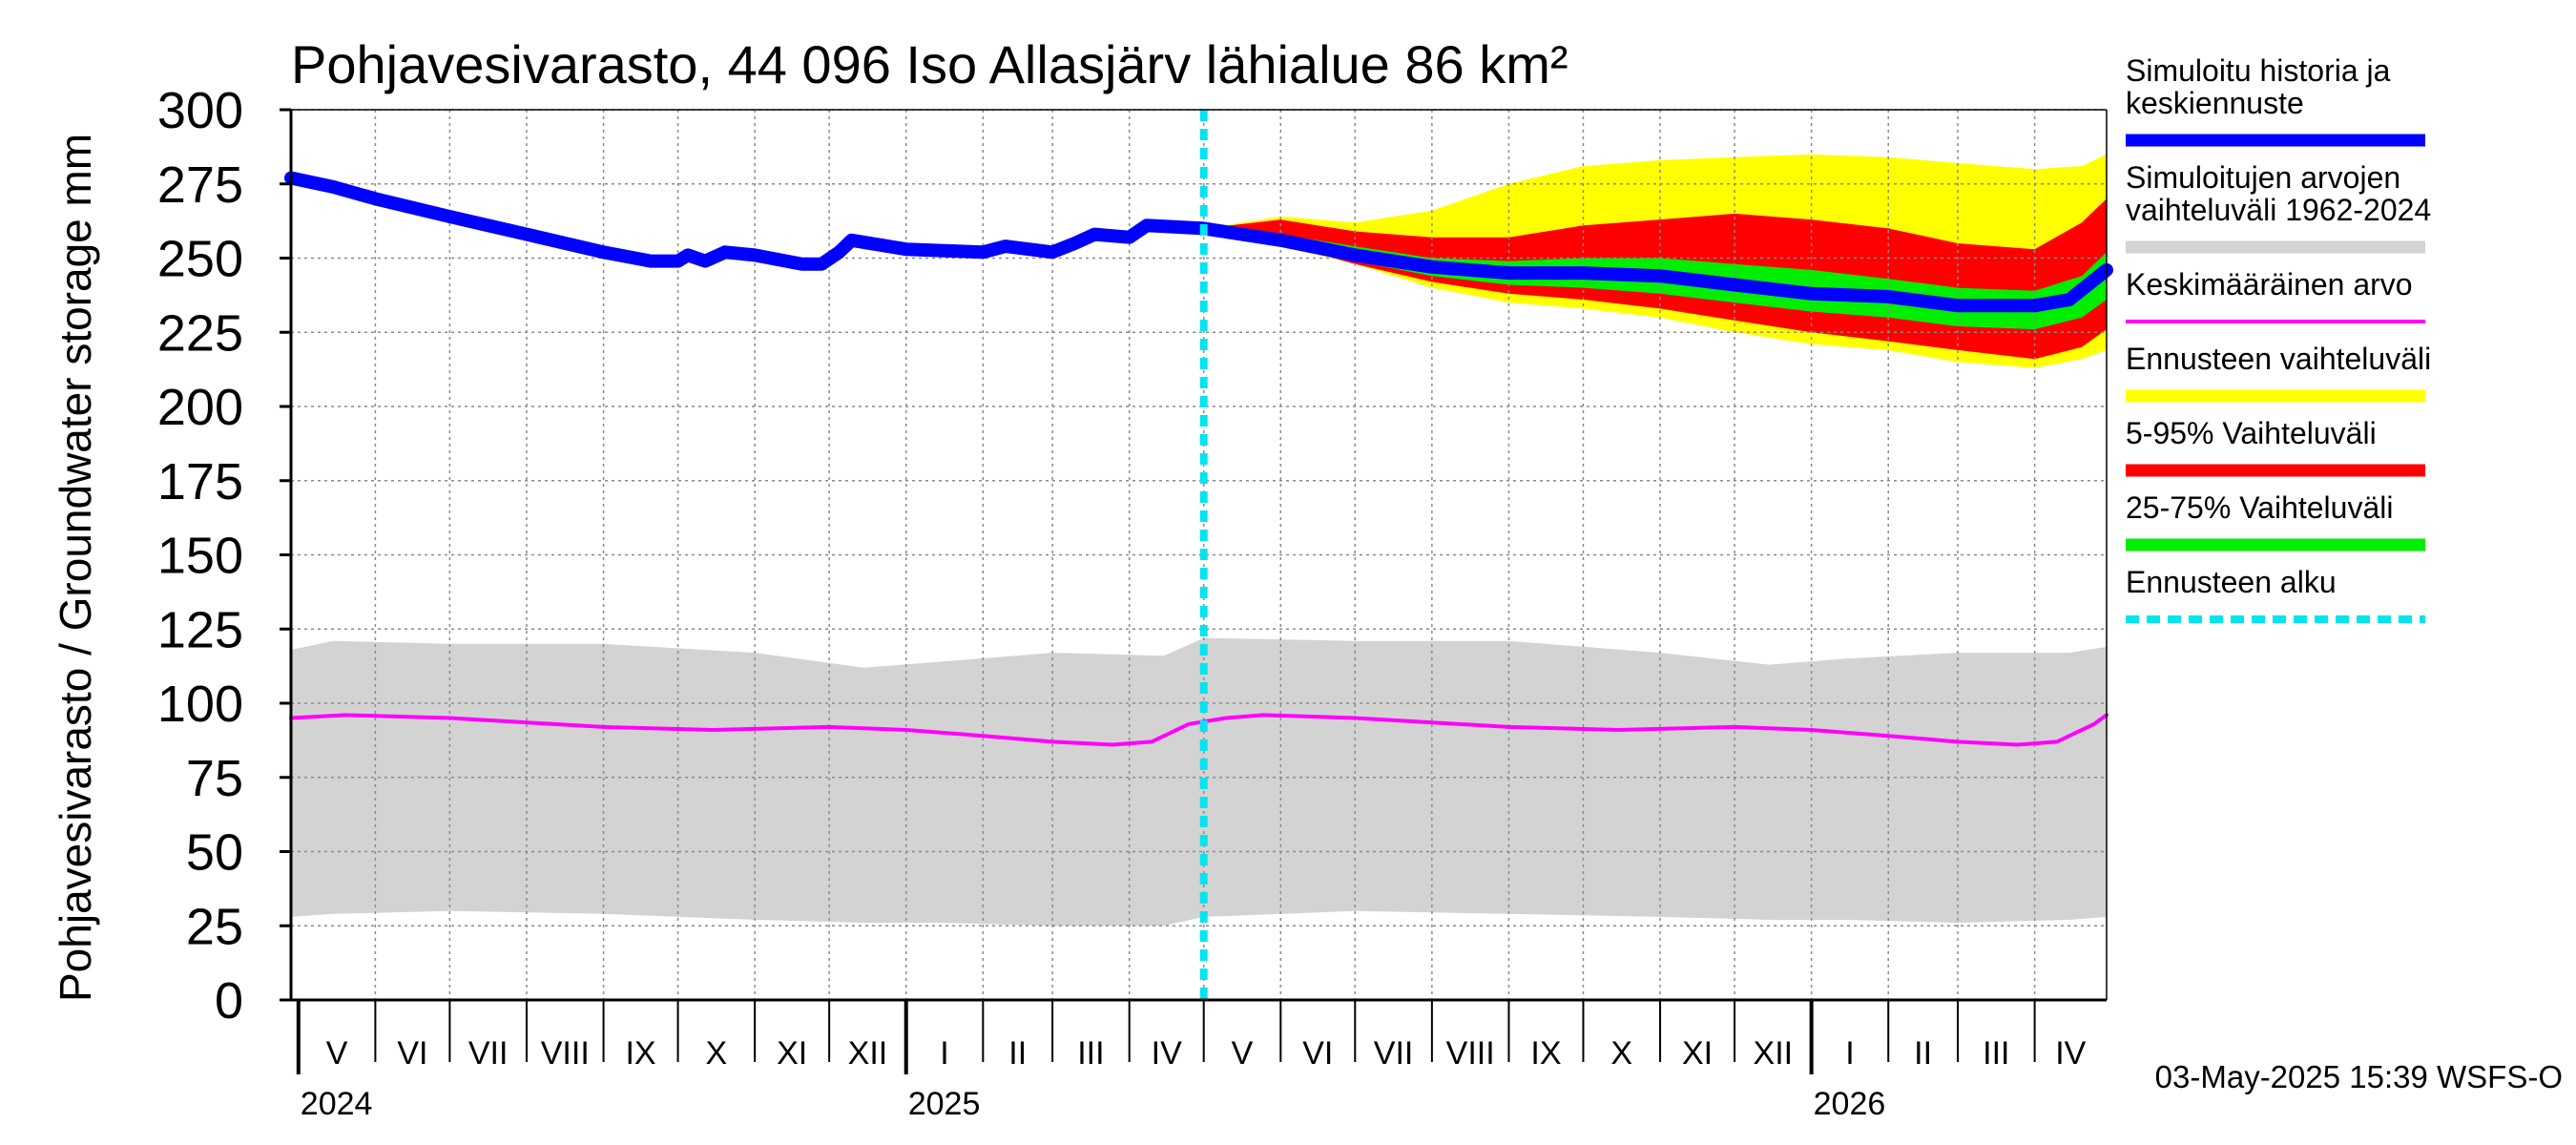 This screenshot has height=1145, width=2576. Describe the element at coordinates (944, 1104) in the screenshot. I see `year-label: 2025` at that location.